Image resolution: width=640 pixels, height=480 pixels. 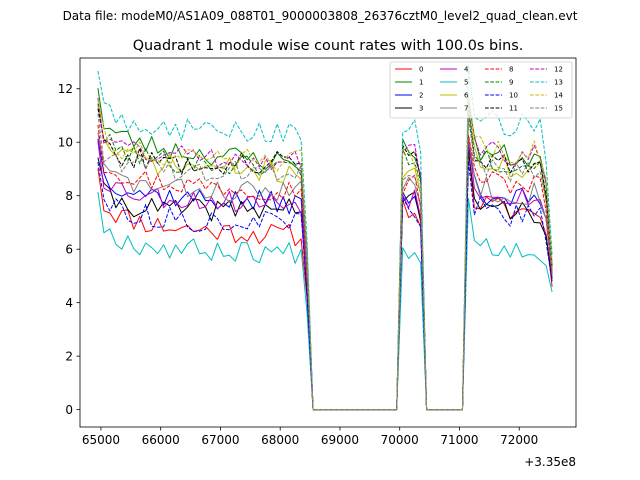 I want to click on legend-entry-10: 10, so click(x=501, y=96).